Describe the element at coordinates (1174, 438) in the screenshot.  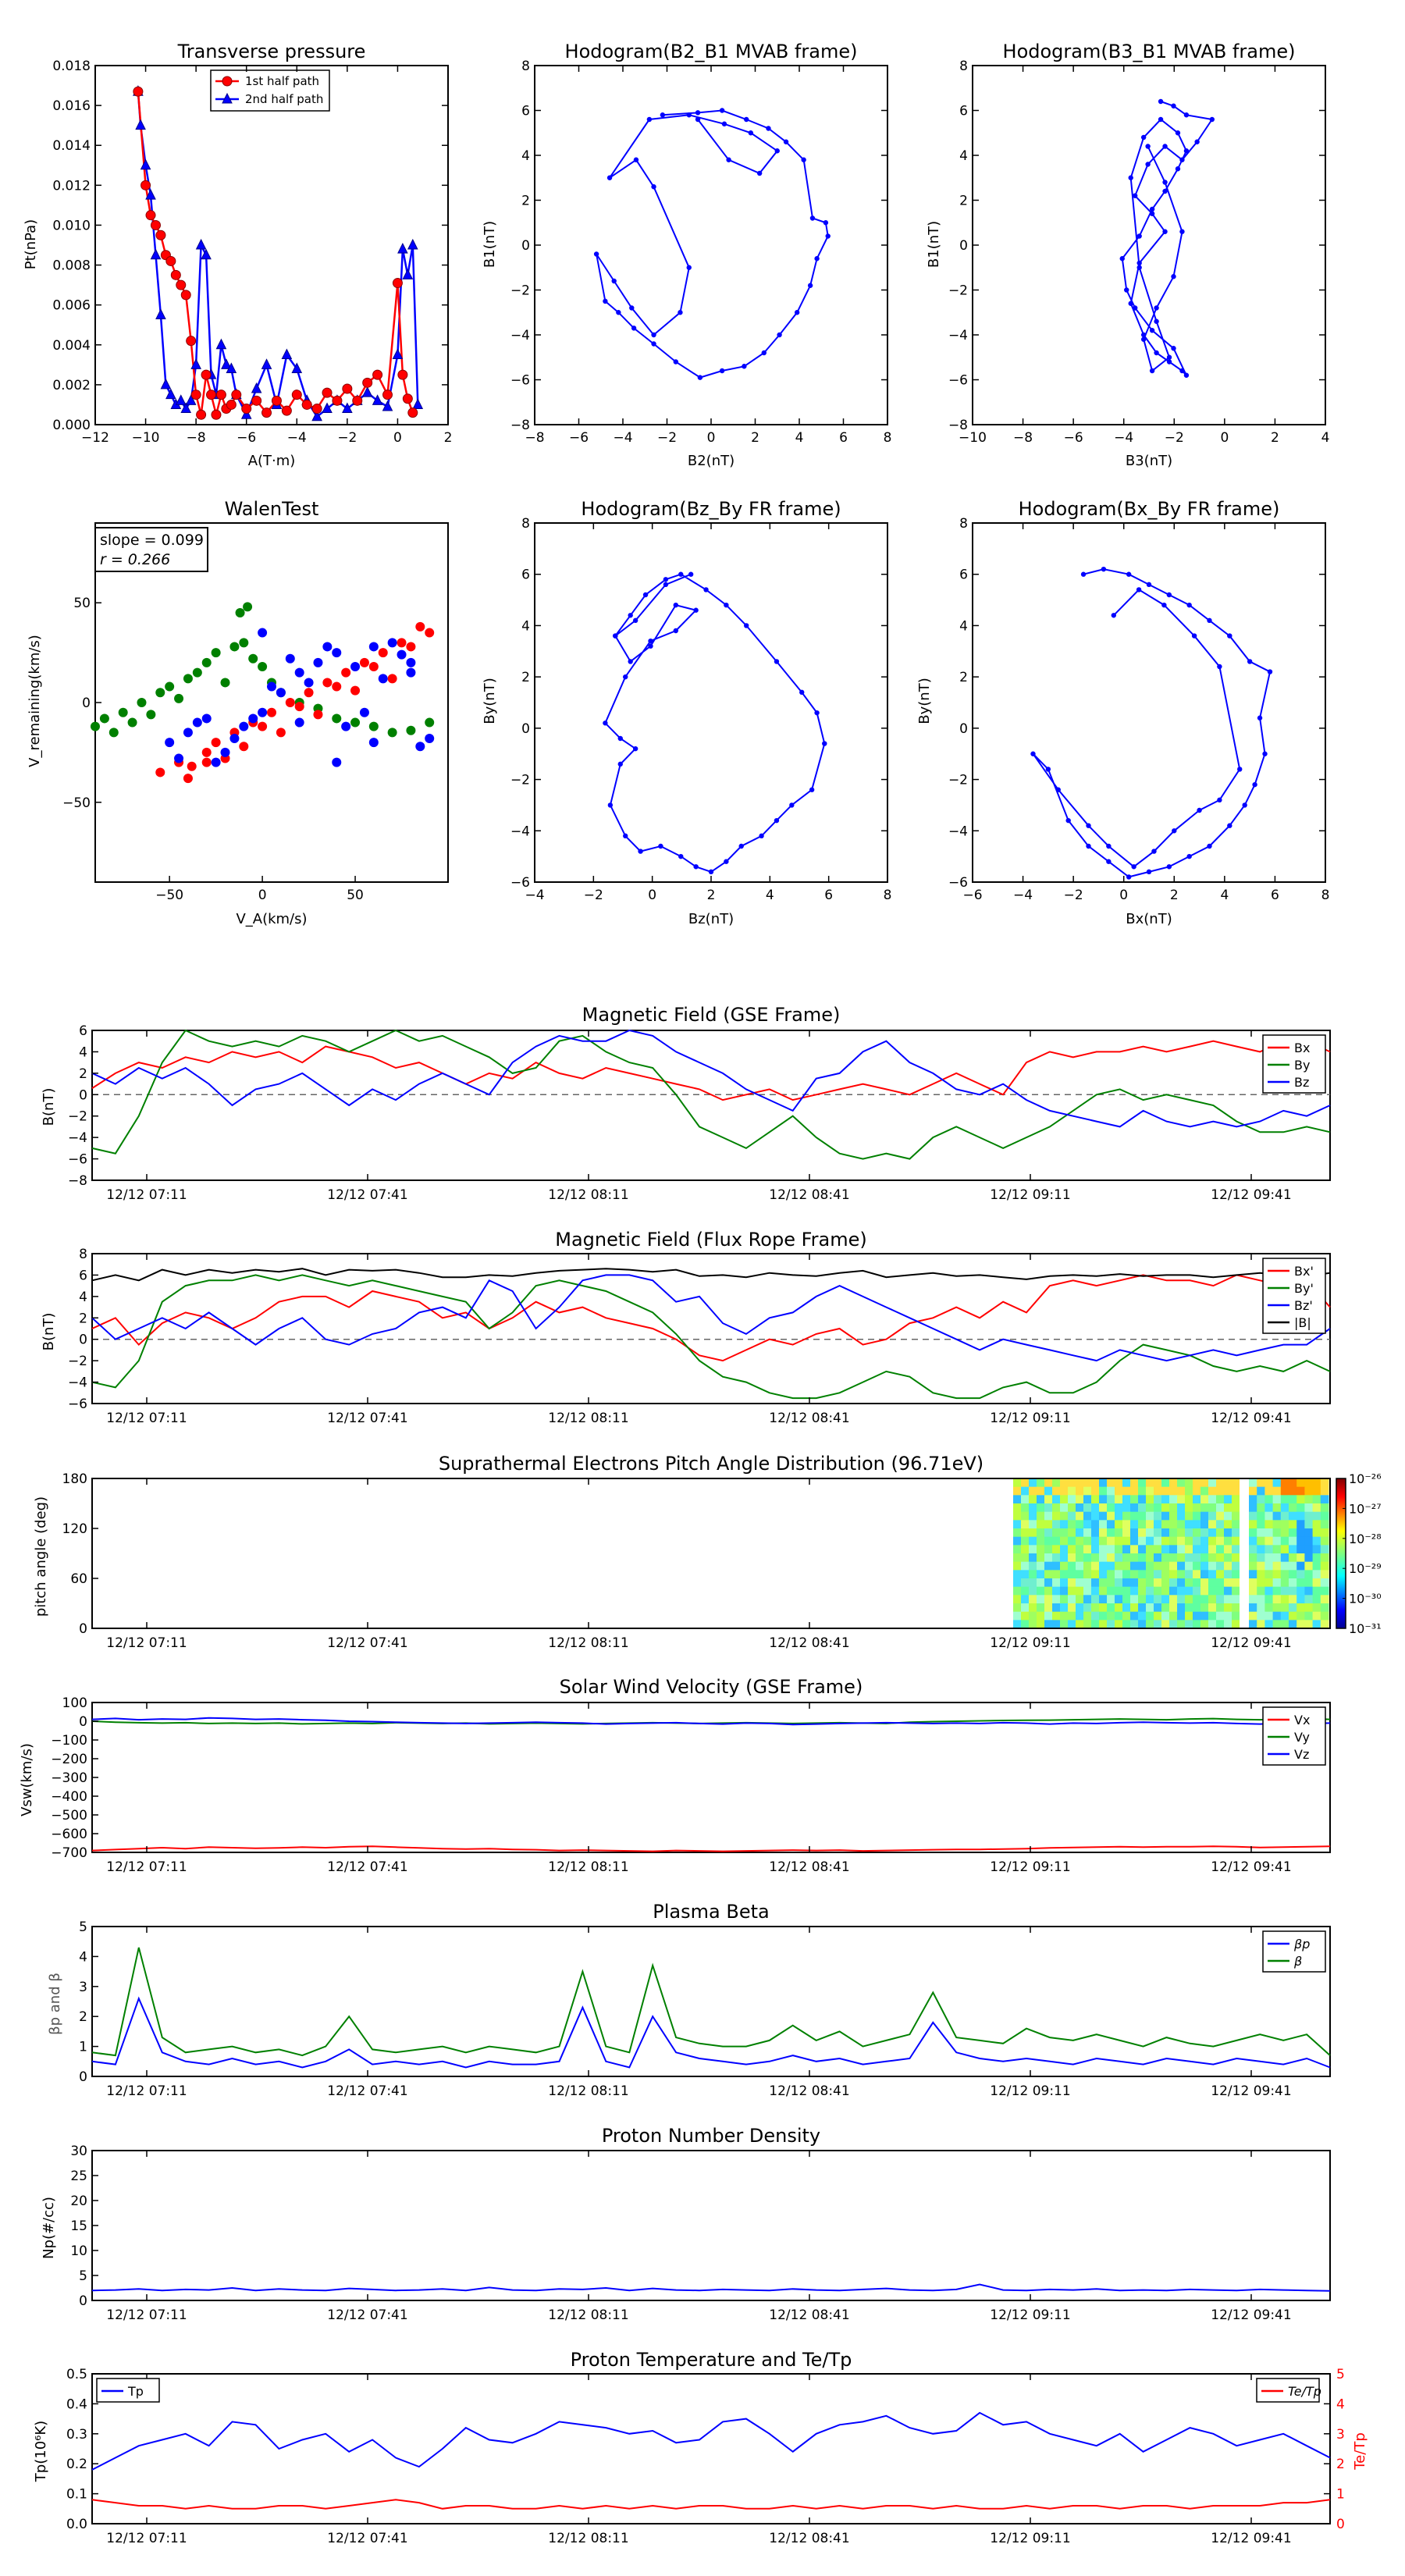
I see `hodo2-xtick-label: −2` at that location.